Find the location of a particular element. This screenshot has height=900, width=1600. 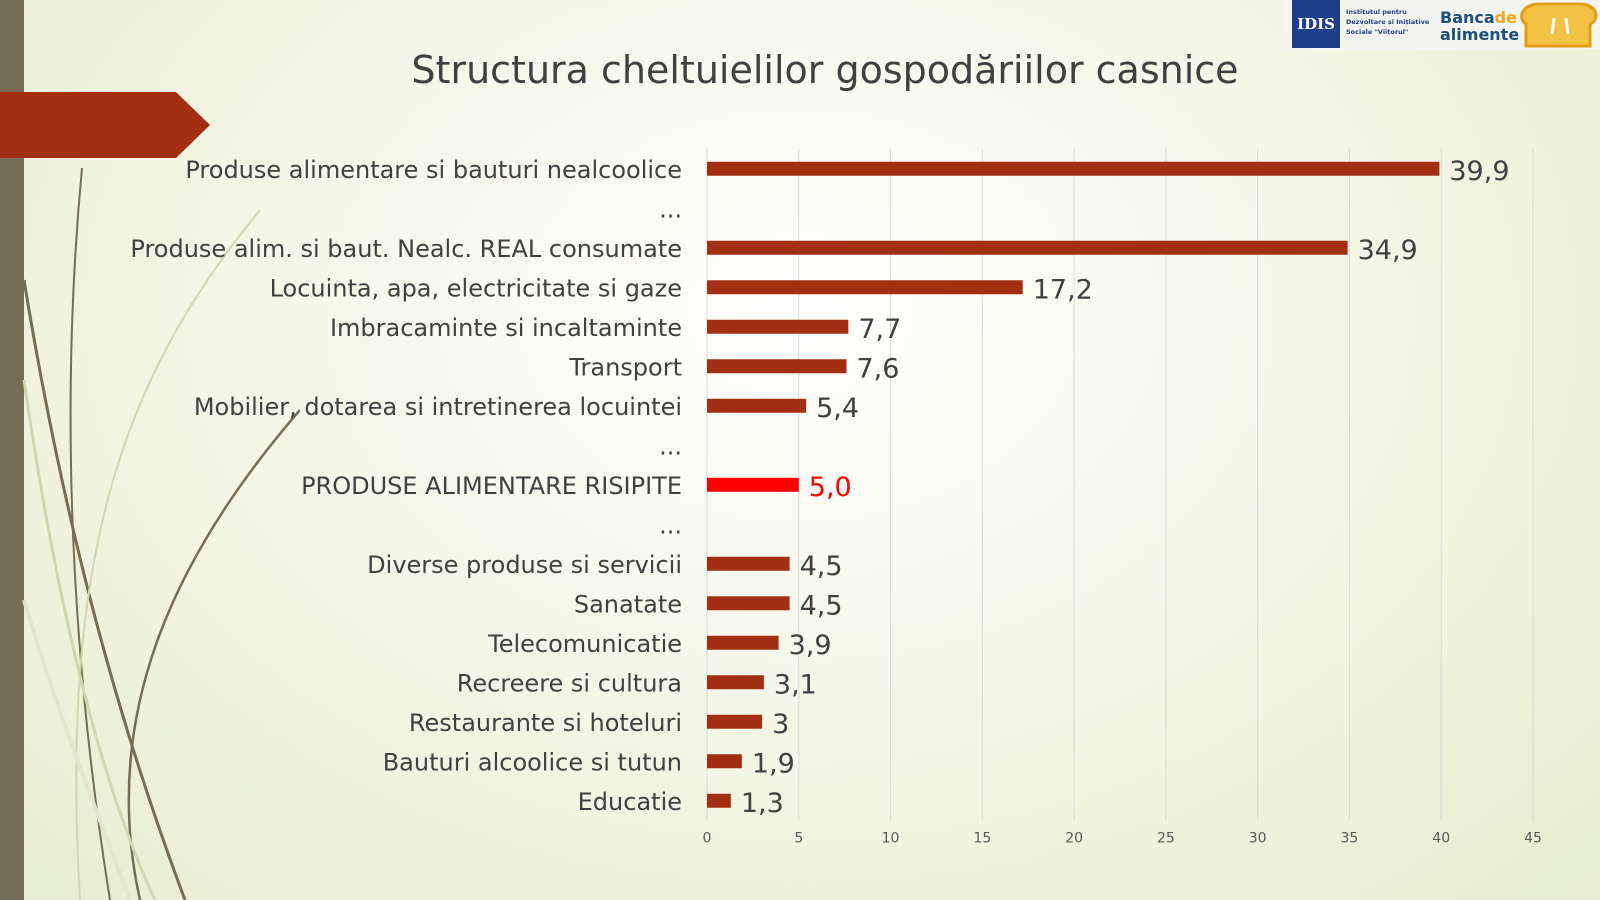

x-tick-label: 10 is located at coordinates (891, 839).